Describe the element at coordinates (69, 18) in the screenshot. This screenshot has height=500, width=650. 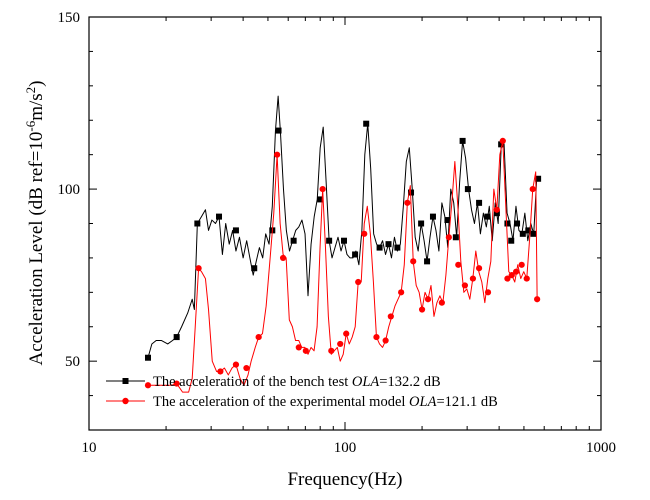
I see `y-tick-label: 150` at that location.